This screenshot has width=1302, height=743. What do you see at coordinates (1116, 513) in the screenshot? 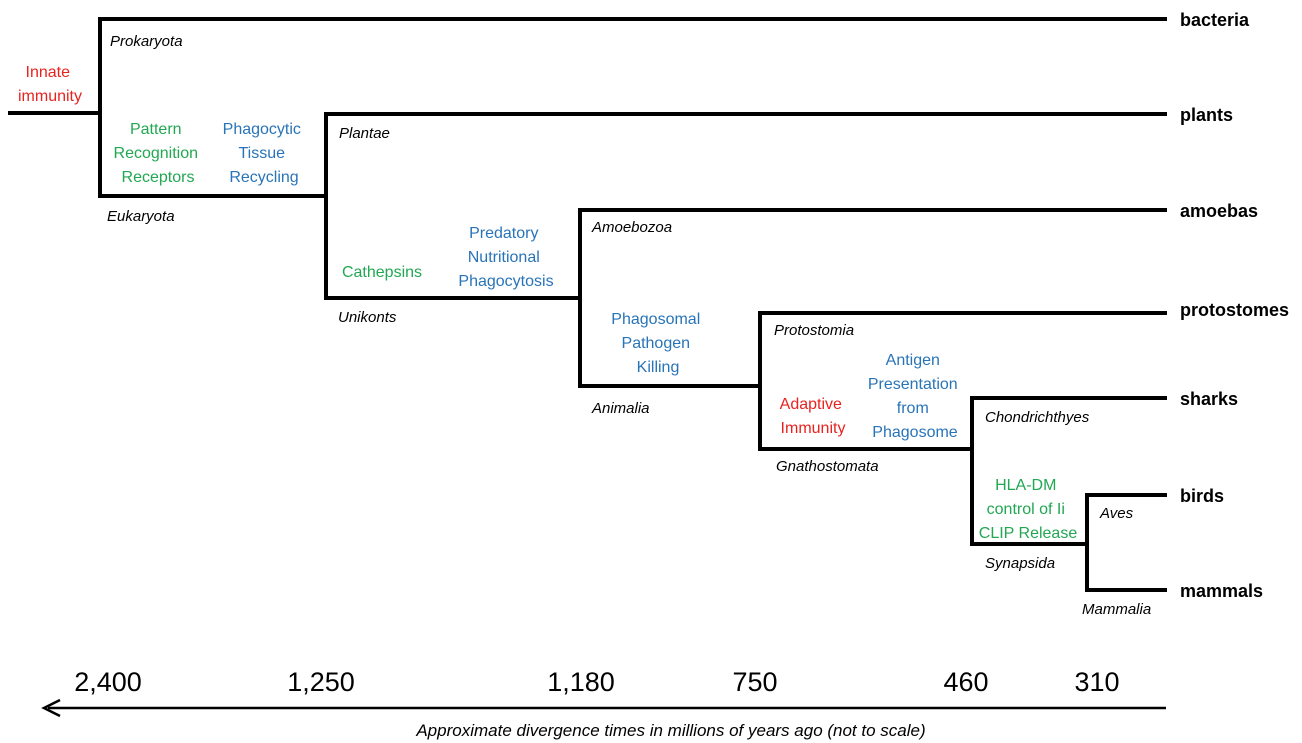
I see `taxon-aves: Aves` at bounding box center [1116, 513].